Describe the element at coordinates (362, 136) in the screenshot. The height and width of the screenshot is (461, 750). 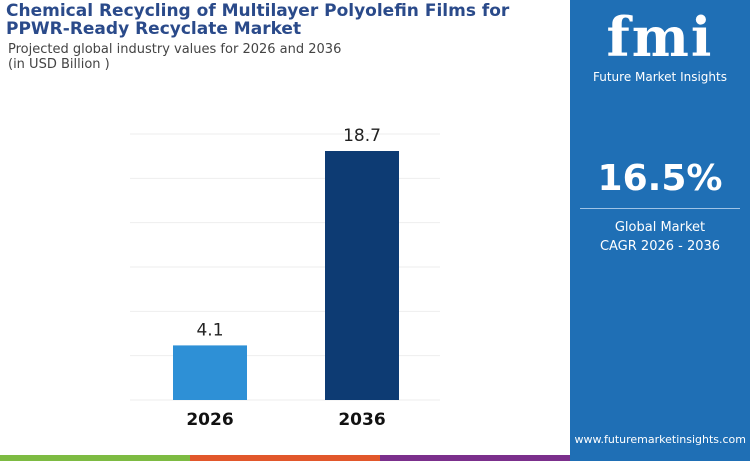
I see `data-label-2036: 18.7` at that location.